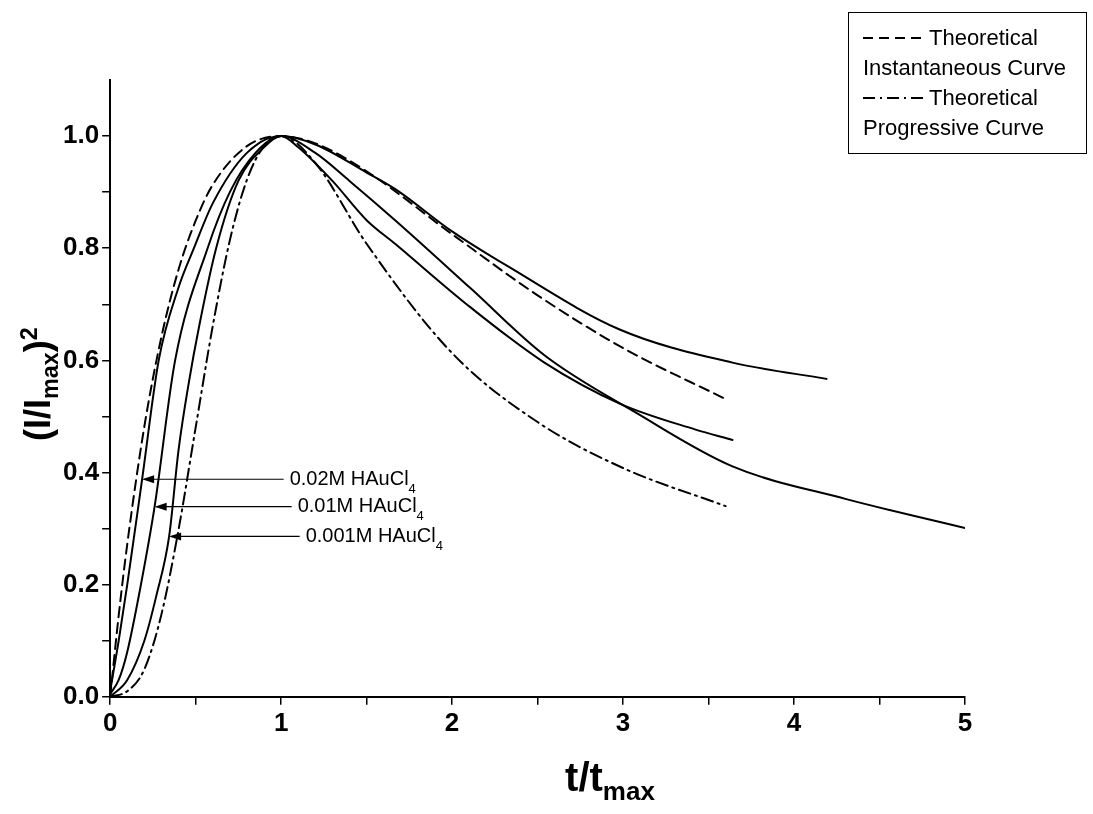  What do you see at coordinates (81, 582) in the screenshot?
I see `y-tick-label: 0.2` at bounding box center [81, 582].